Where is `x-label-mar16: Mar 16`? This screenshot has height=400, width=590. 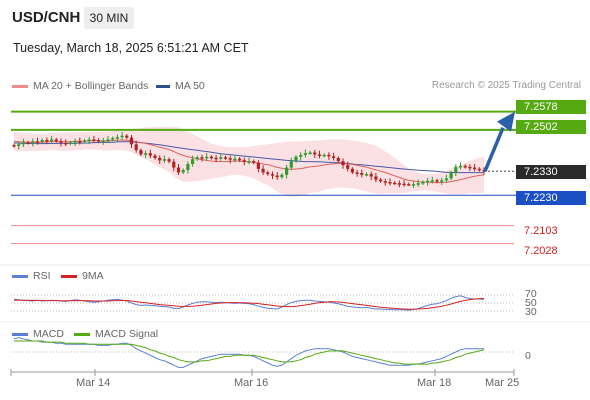
x-label-mar16: Mar 16 is located at coordinates (251, 383).